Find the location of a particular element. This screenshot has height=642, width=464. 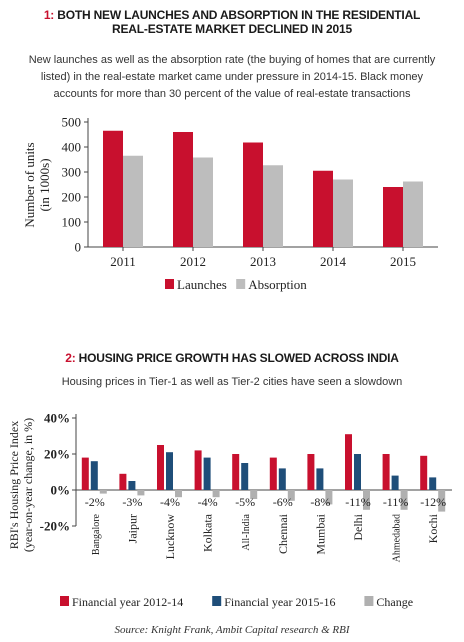

chart2-ylabel-line: RBI's Housing Price Index is located at coordinates (14, 485).